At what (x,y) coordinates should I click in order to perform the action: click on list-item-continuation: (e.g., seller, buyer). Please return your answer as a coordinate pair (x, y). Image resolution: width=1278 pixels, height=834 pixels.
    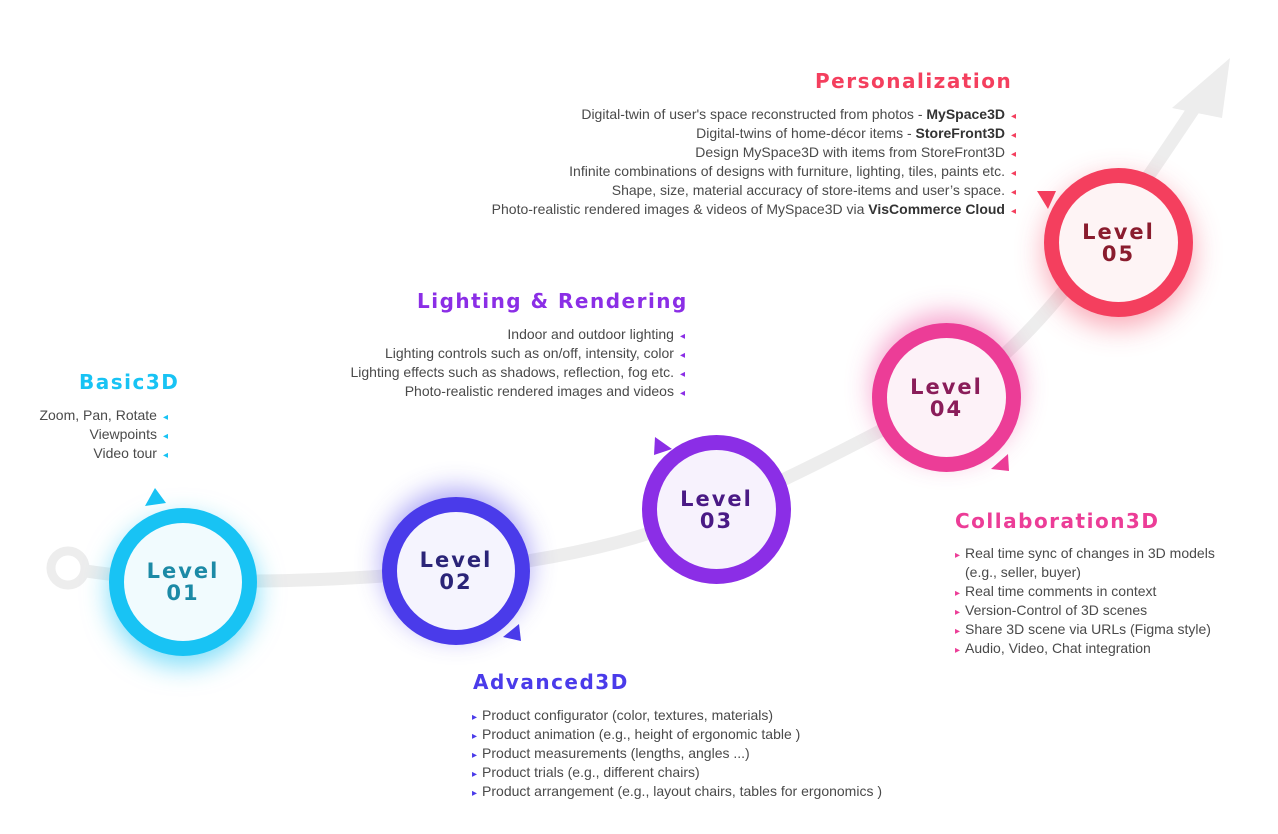
    Looking at the image, I should click on (1023, 572).